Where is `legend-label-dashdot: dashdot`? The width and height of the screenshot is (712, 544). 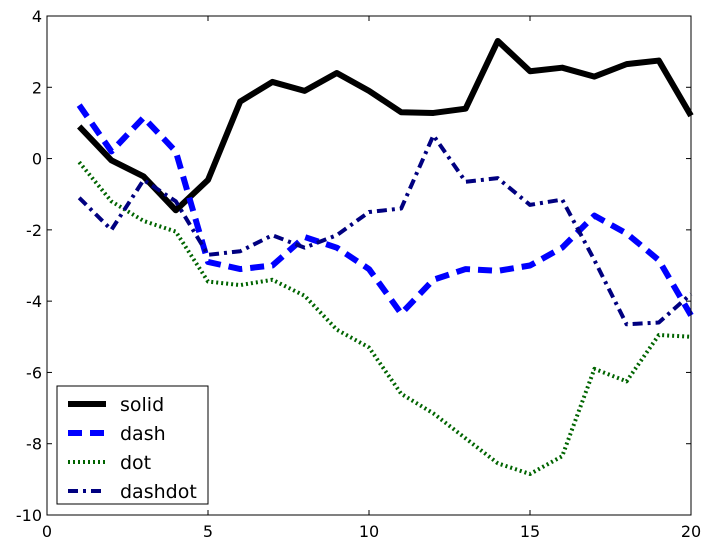
legend-label-dashdot: dashdot is located at coordinates (158, 492).